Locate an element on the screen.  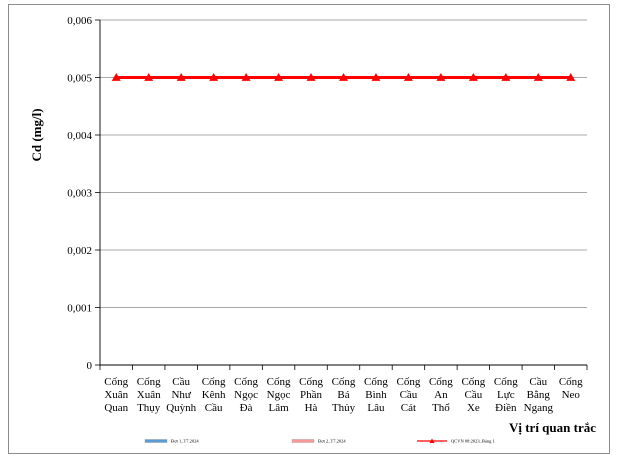
x-category-label: Quan is located at coordinates (116, 408).